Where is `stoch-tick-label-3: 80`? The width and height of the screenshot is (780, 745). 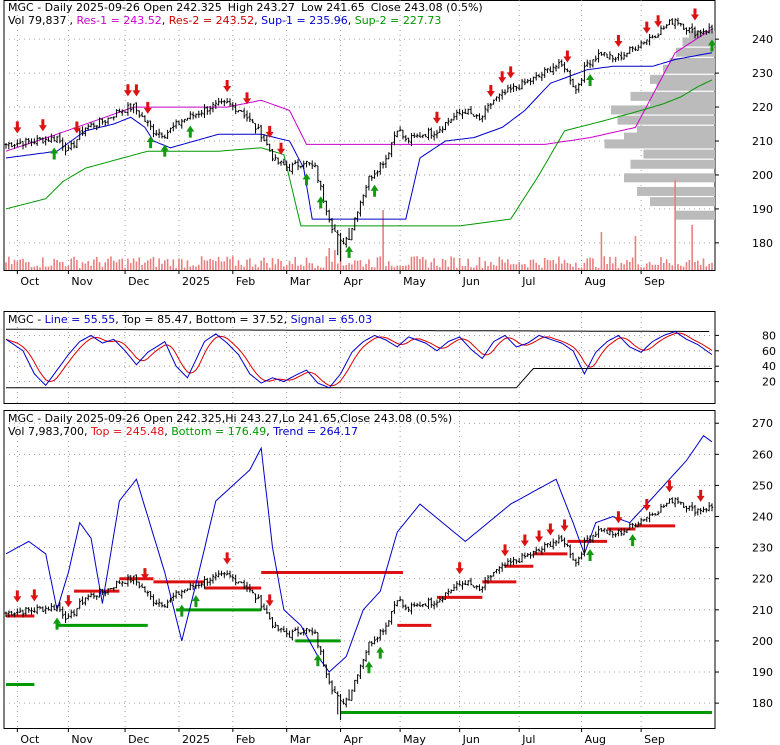 stoch-tick-label-3: 80 is located at coordinates (769, 335).